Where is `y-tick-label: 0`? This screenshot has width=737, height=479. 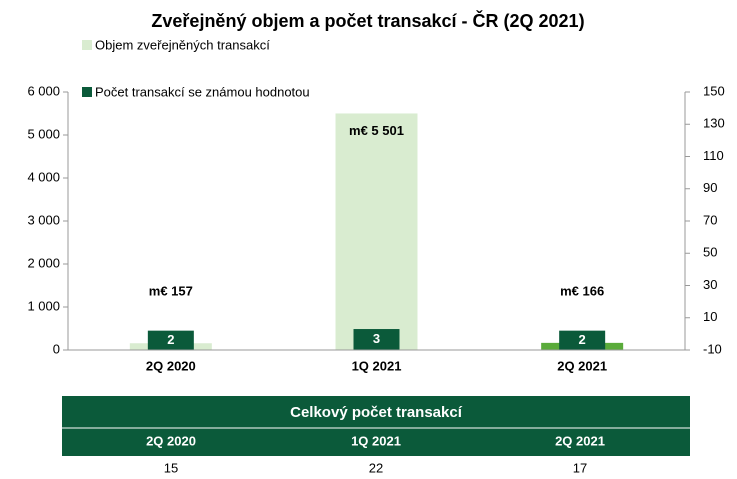
y-tick-label: 0 is located at coordinates (56, 348).